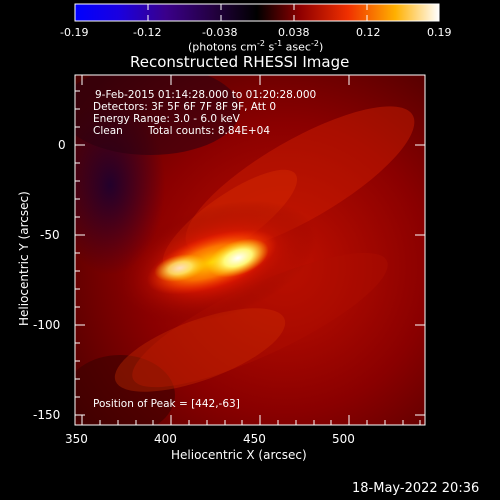 Image resolution: width=500 pixels, height=500 pixels. Describe the element at coordinates (220, 32) in the screenshot. I see `colorbar-tick-label: -0.038` at that location.